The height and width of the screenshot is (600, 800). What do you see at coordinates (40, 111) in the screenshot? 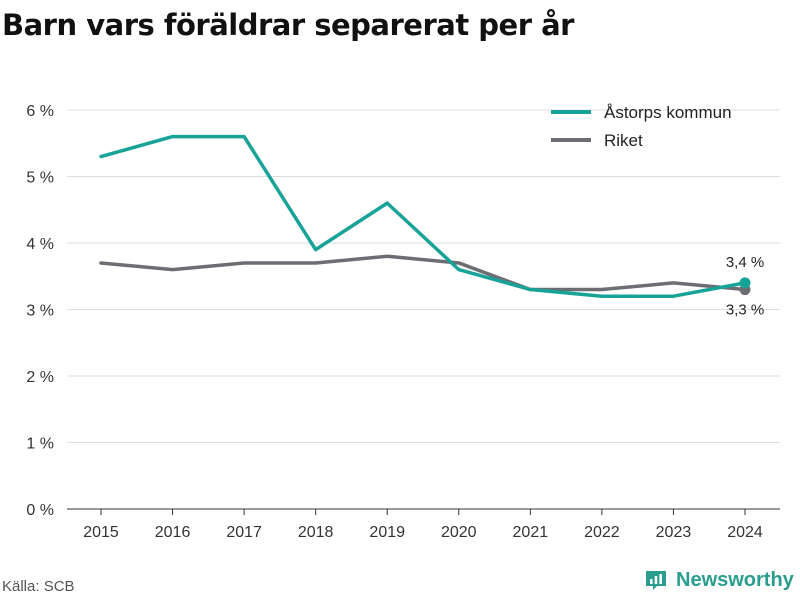
I see `y-tick-label: 6 %` at bounding box center [40, 111].